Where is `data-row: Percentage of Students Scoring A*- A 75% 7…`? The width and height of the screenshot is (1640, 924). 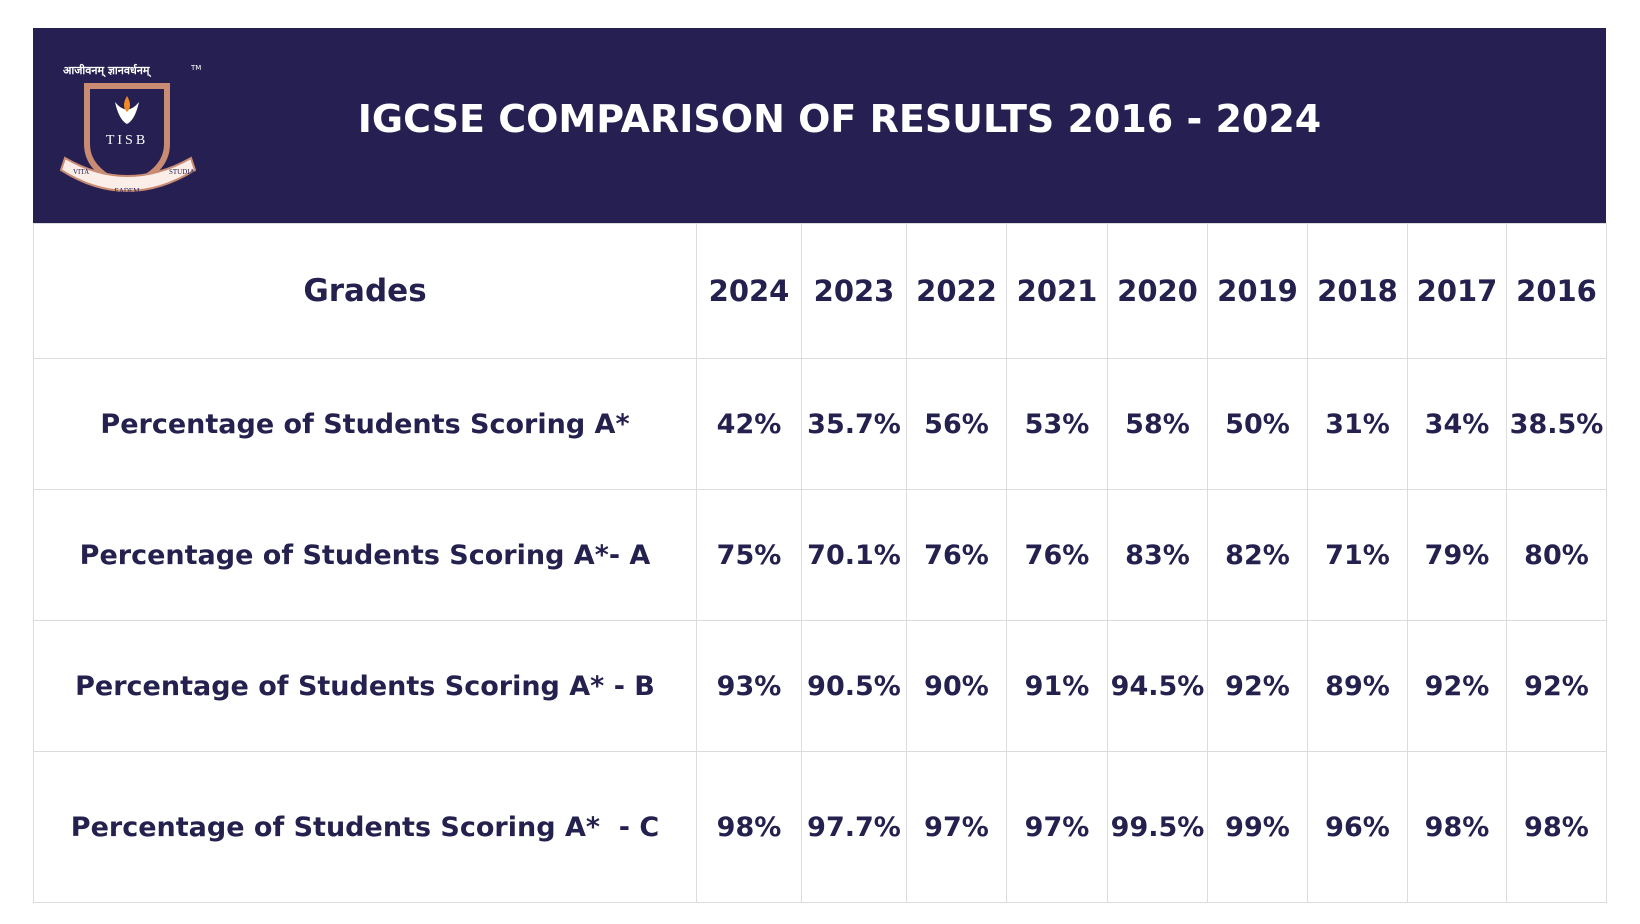
data-row: Percentage of Students Scoring A*- A 75% 7… is located at coordinates (820, 555).